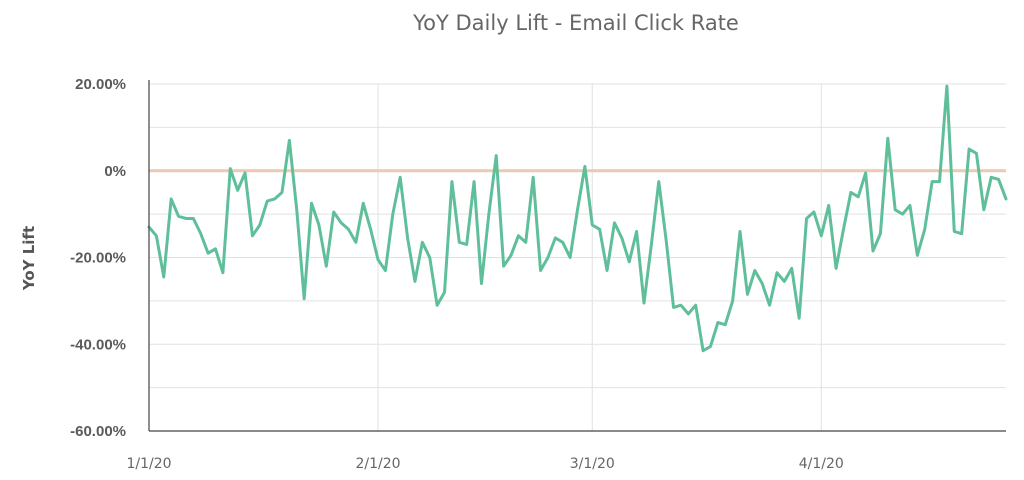 This screenshot has width=1024, height=480. What do you see at coordinates (98, 431) in the screenshot?
I see `y-tick-label: -60.00%` at bounding box center [98, 431].